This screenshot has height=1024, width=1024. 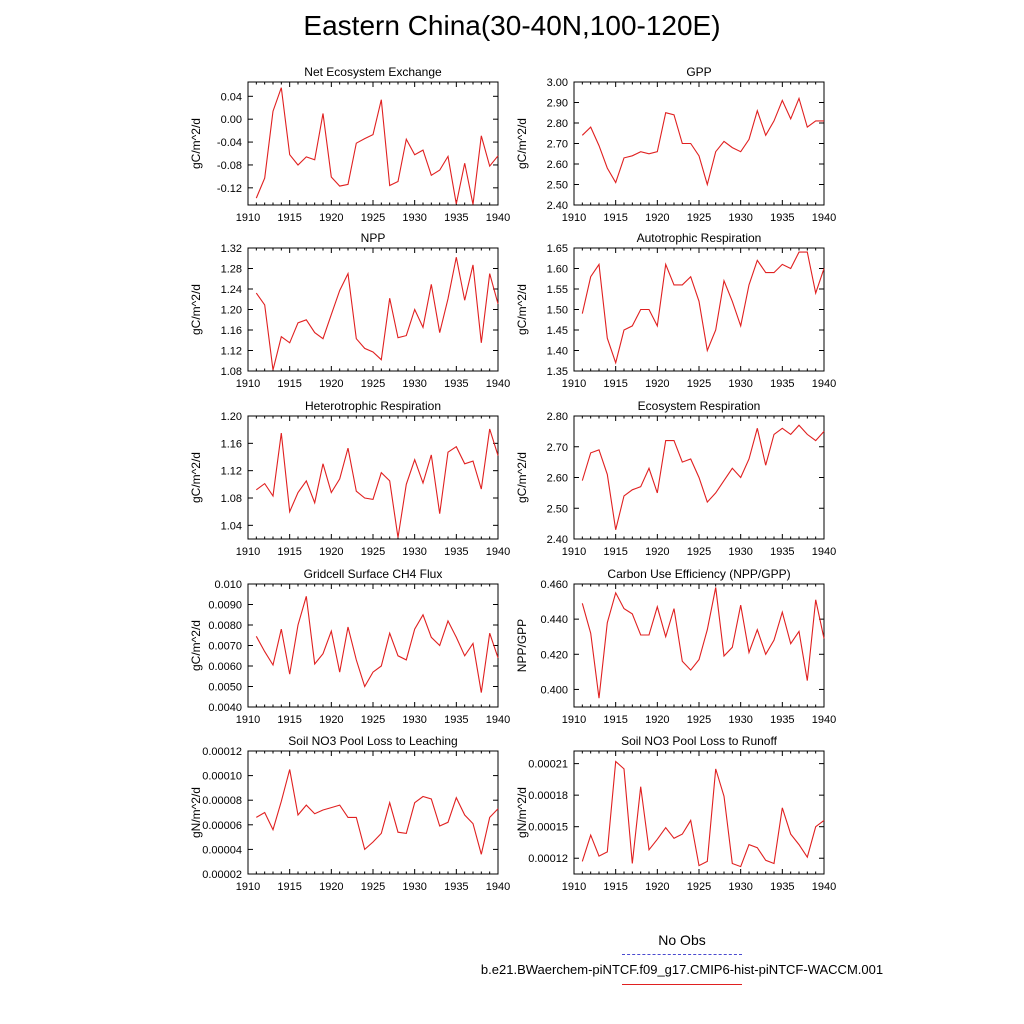 What do you see at coordinates (682, 984) in the screenshot?
I see `legend-case-line` at bounding box center [682, 984].